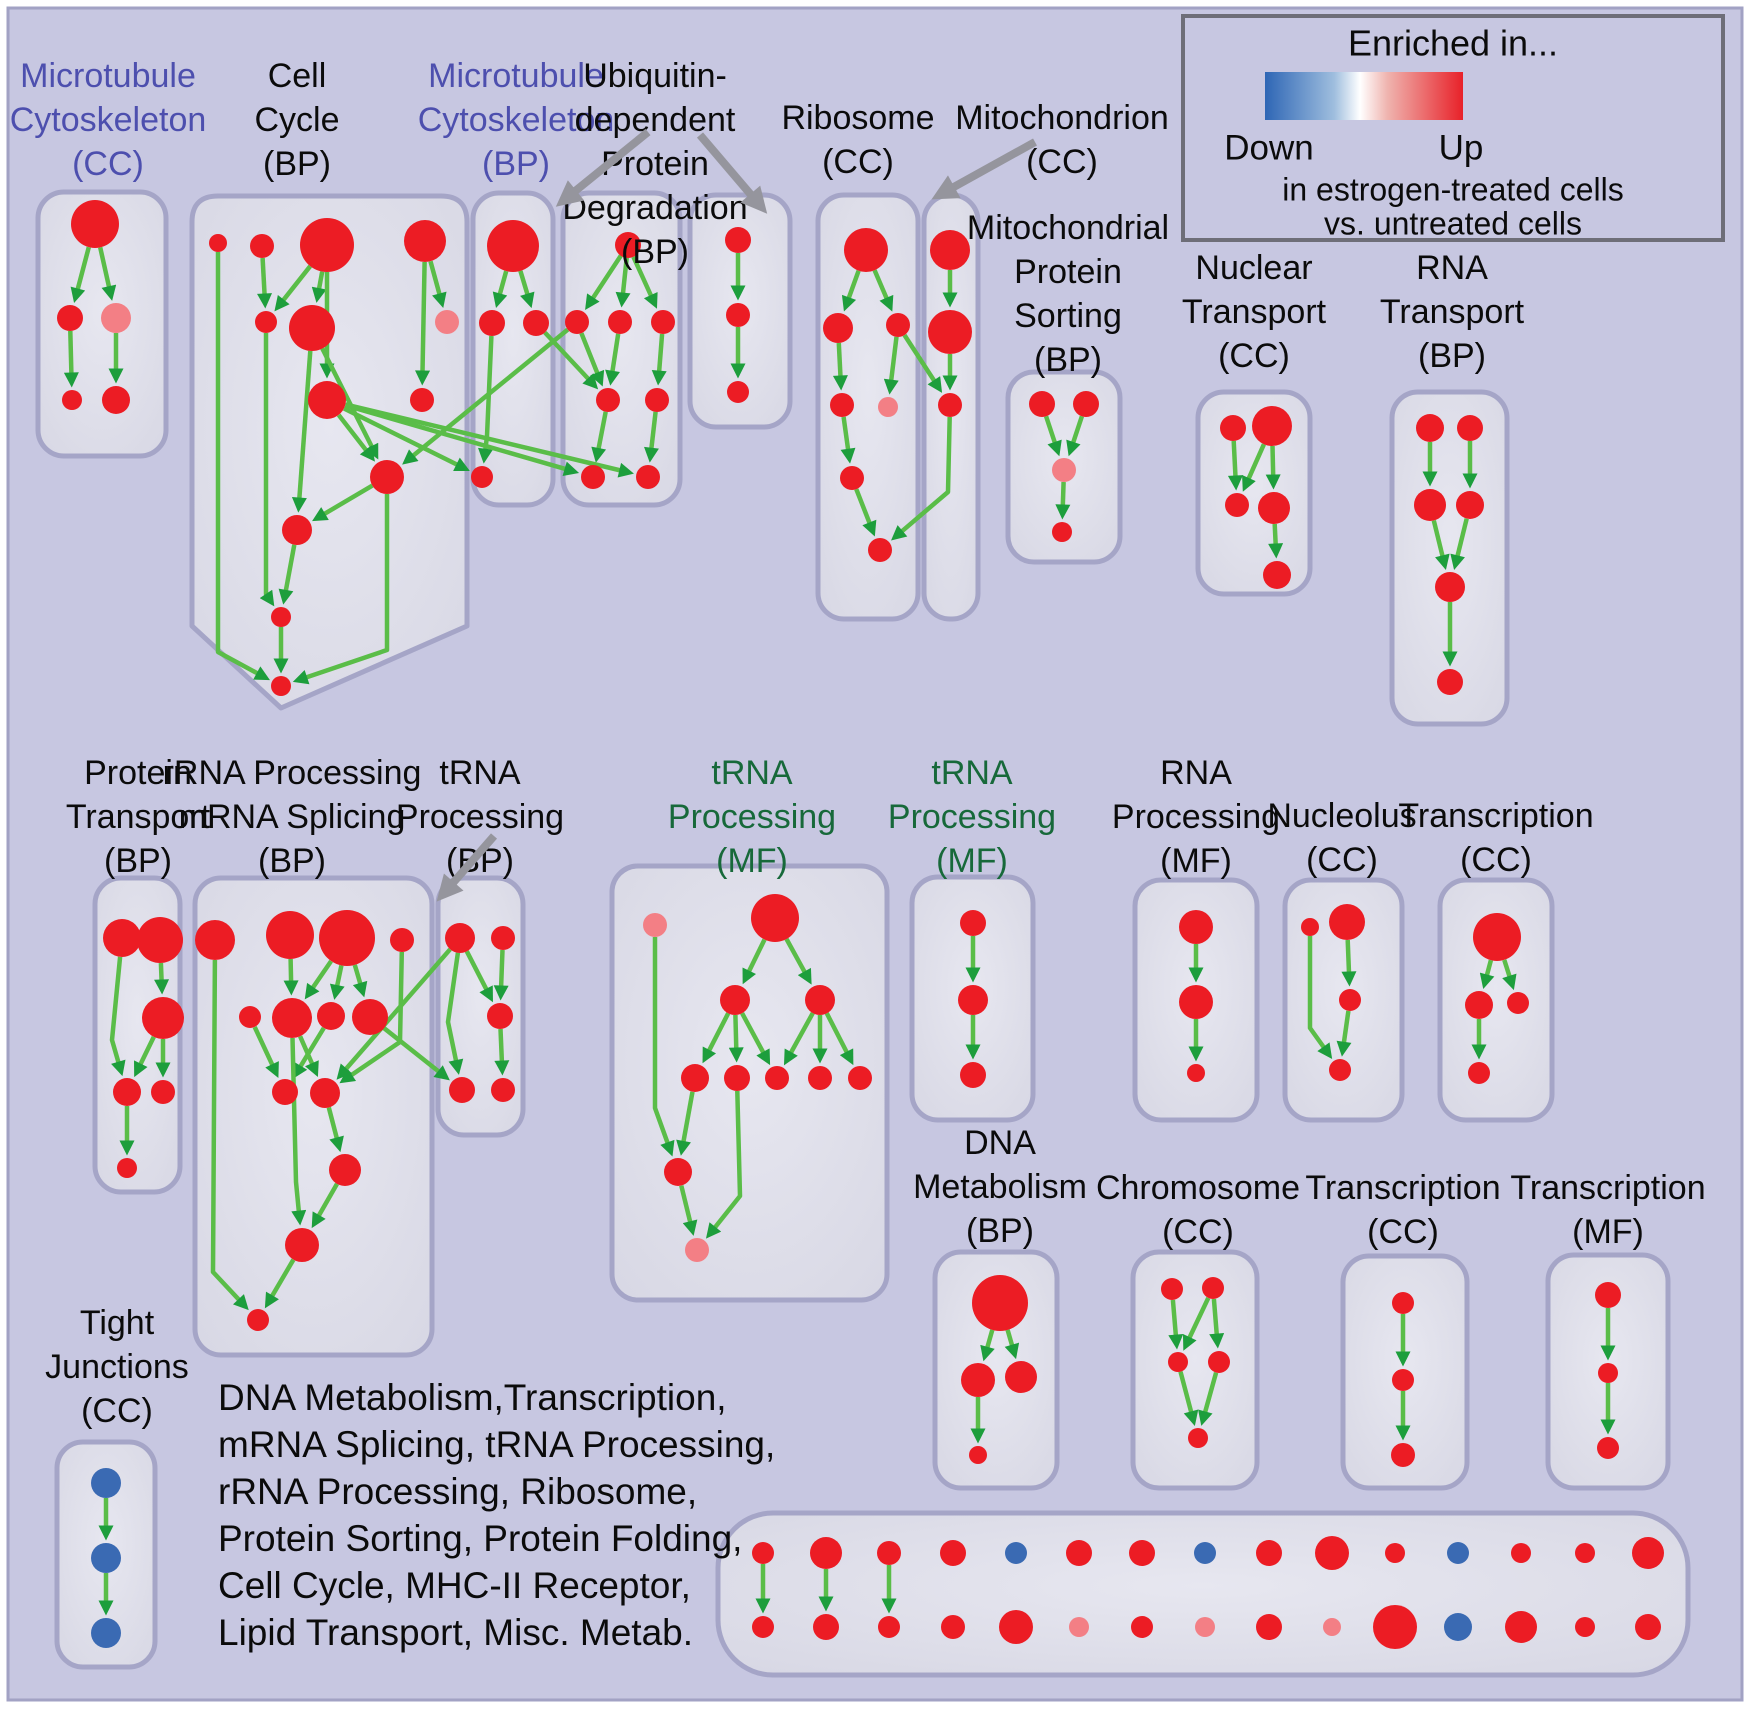 This screenshot has width=1750, height=1715. What do you see at coordinates (1364, 96) in the screenshot?
I see `legend-gradient-bar` at bounding box center [1364, 96].